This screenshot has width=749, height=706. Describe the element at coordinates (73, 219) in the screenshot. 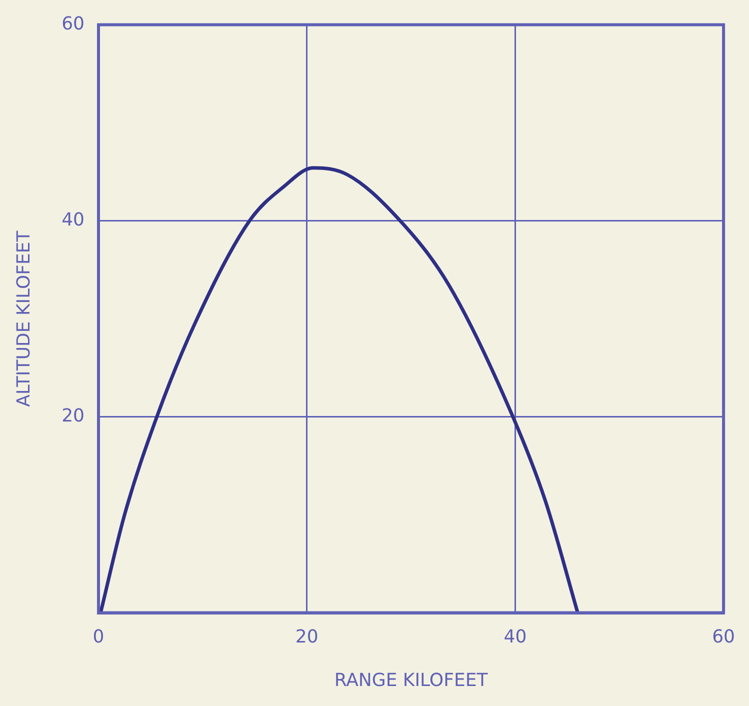

I see `y-tick-label: 40` at that location.